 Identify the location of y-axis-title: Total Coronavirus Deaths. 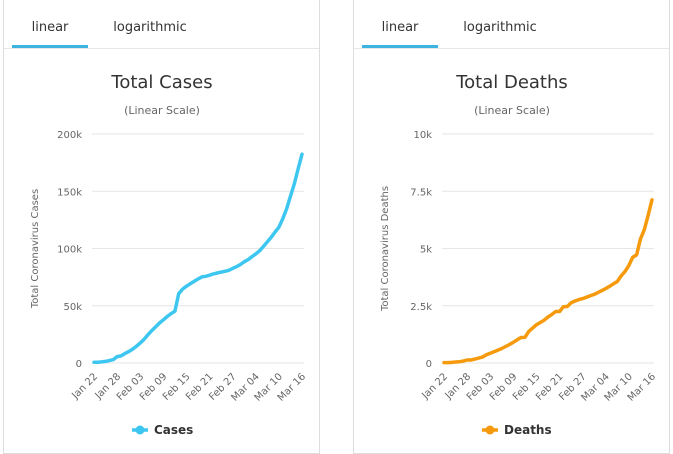
(385, 249).